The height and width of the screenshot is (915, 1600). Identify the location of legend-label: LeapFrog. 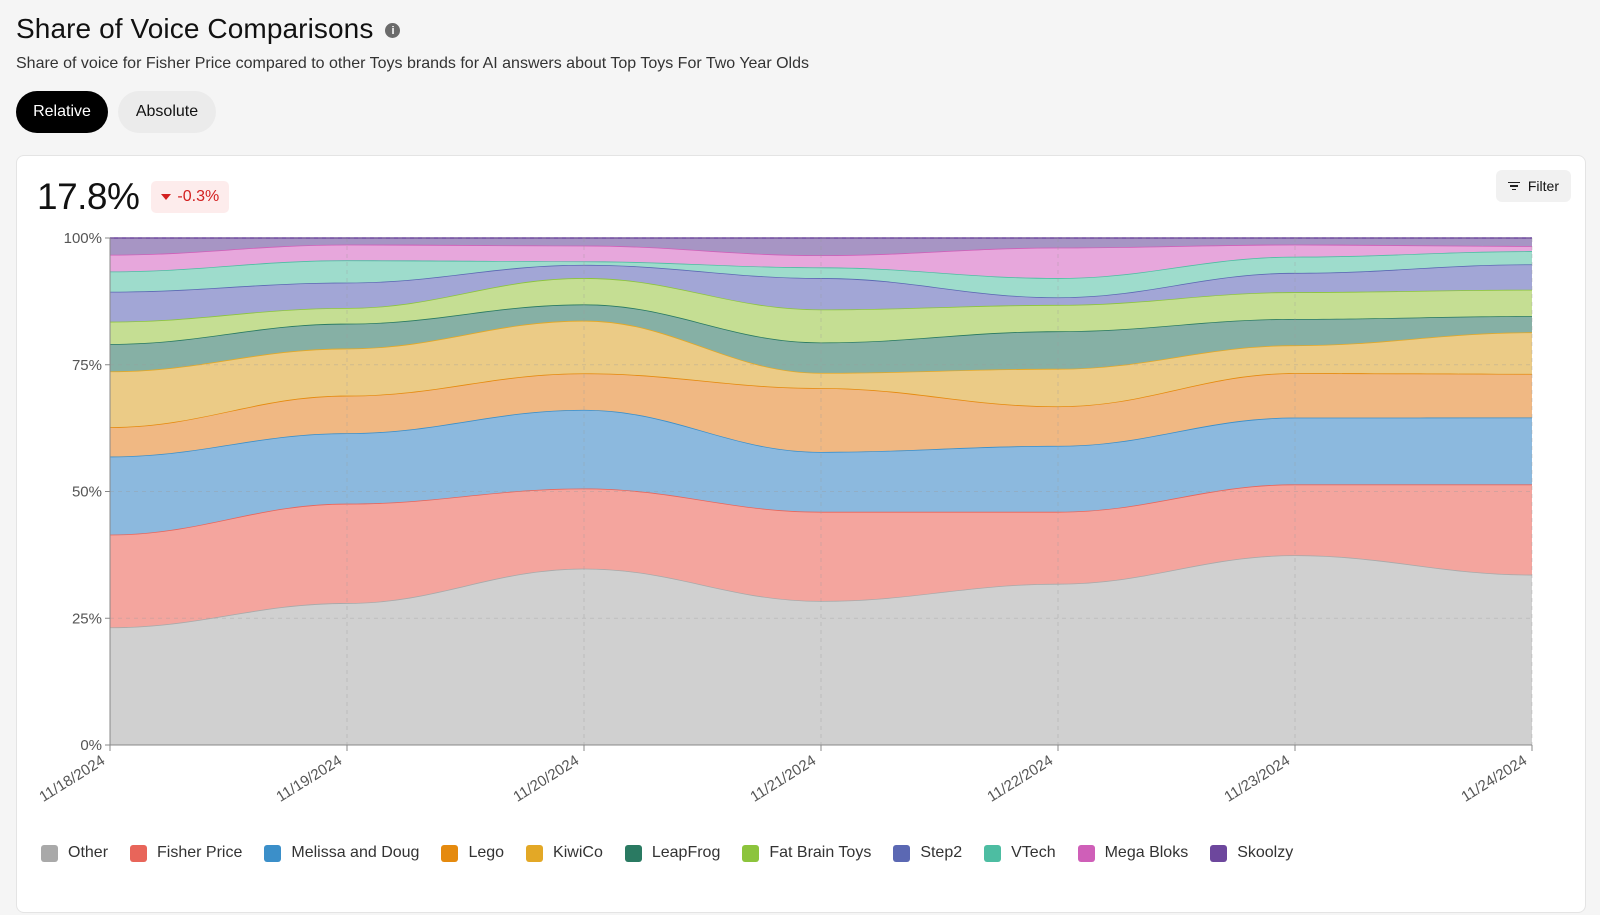
(686, 852).